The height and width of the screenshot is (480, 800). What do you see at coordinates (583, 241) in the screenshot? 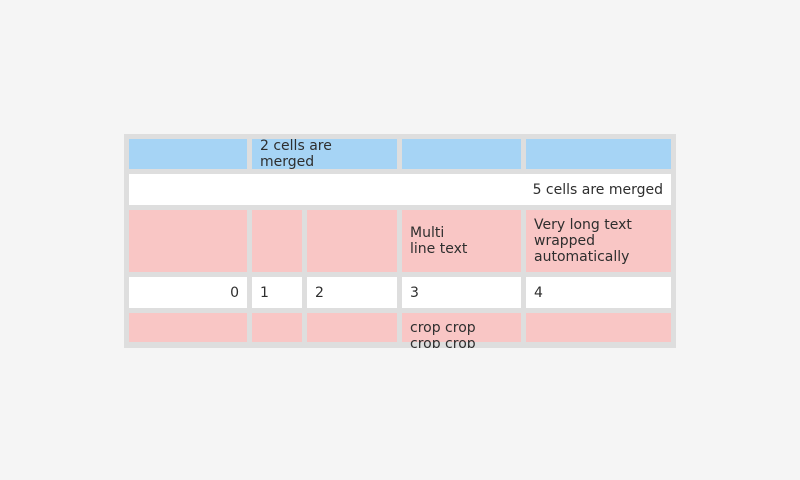
I see `cell-text: Very long text wrapped automatically` at bounding box center [583, 241].